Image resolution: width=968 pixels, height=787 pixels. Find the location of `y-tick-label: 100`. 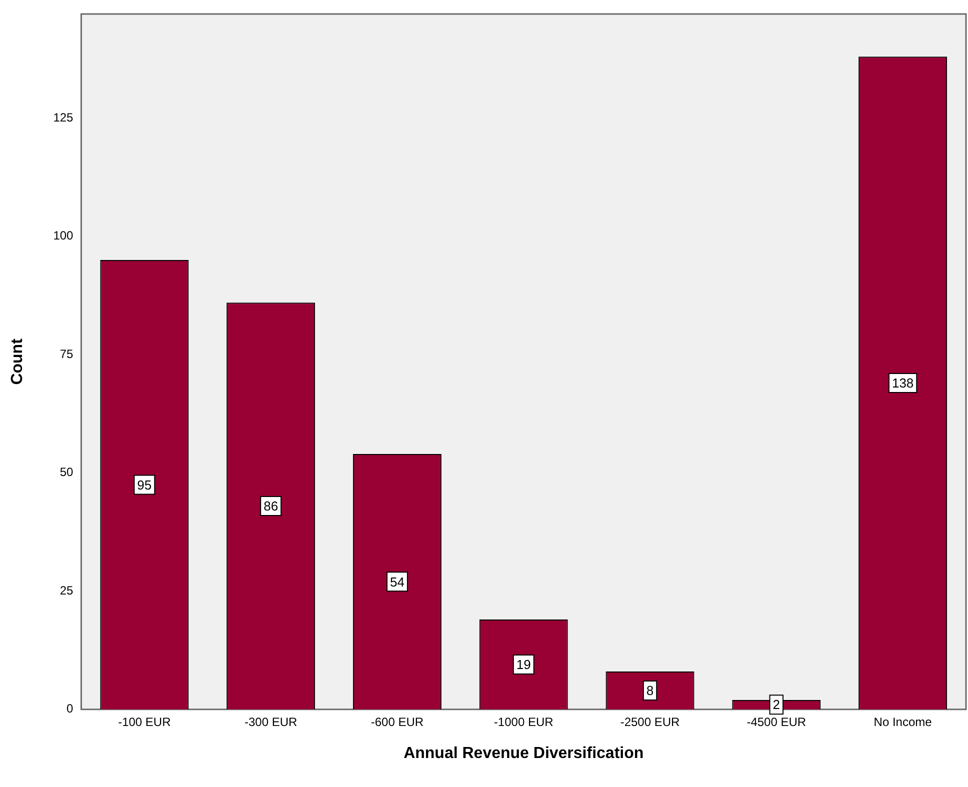

y-tick-label: 100 is located at coordinates (63, 235).